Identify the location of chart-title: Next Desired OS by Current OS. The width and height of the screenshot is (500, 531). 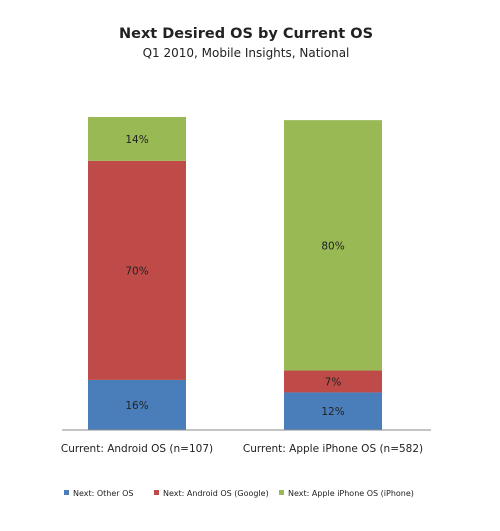
(246, 34).